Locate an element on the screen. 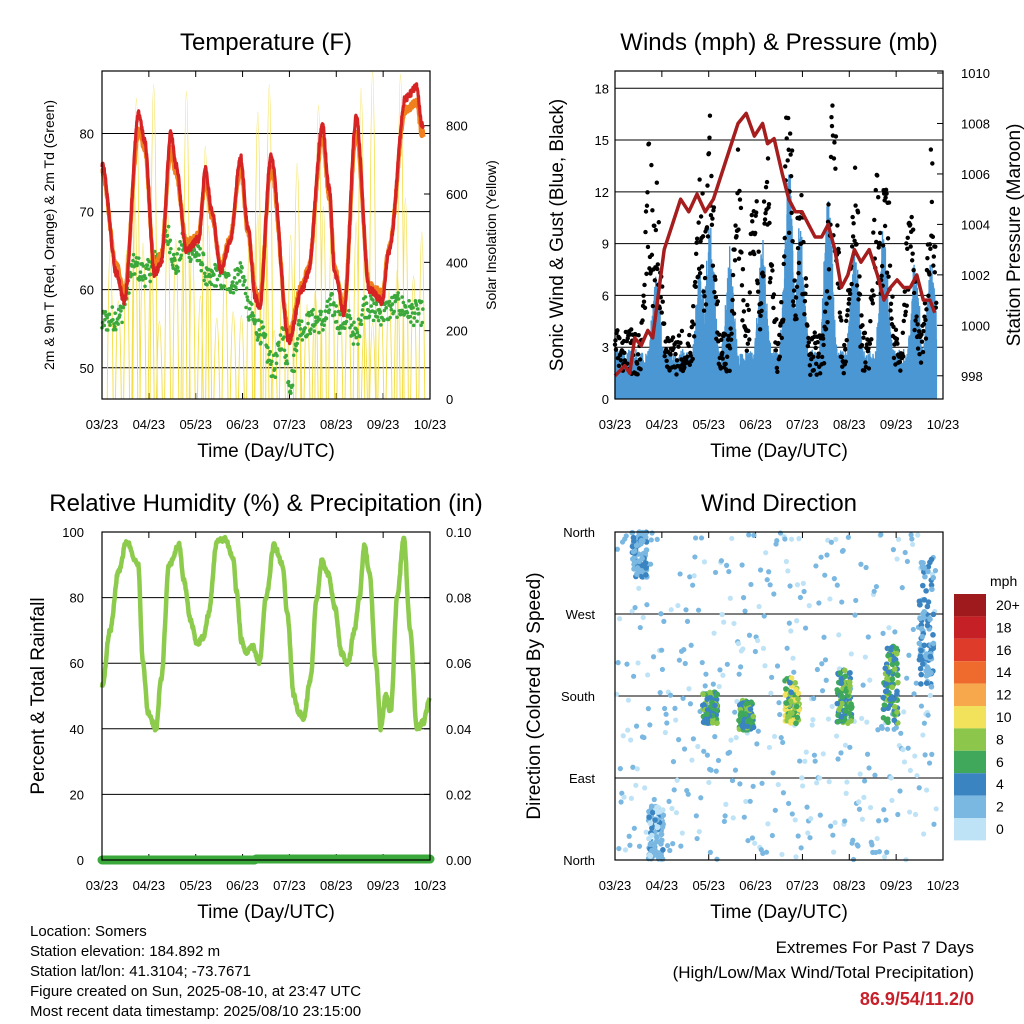  legend-swatch is located at coordinates (970, 784).